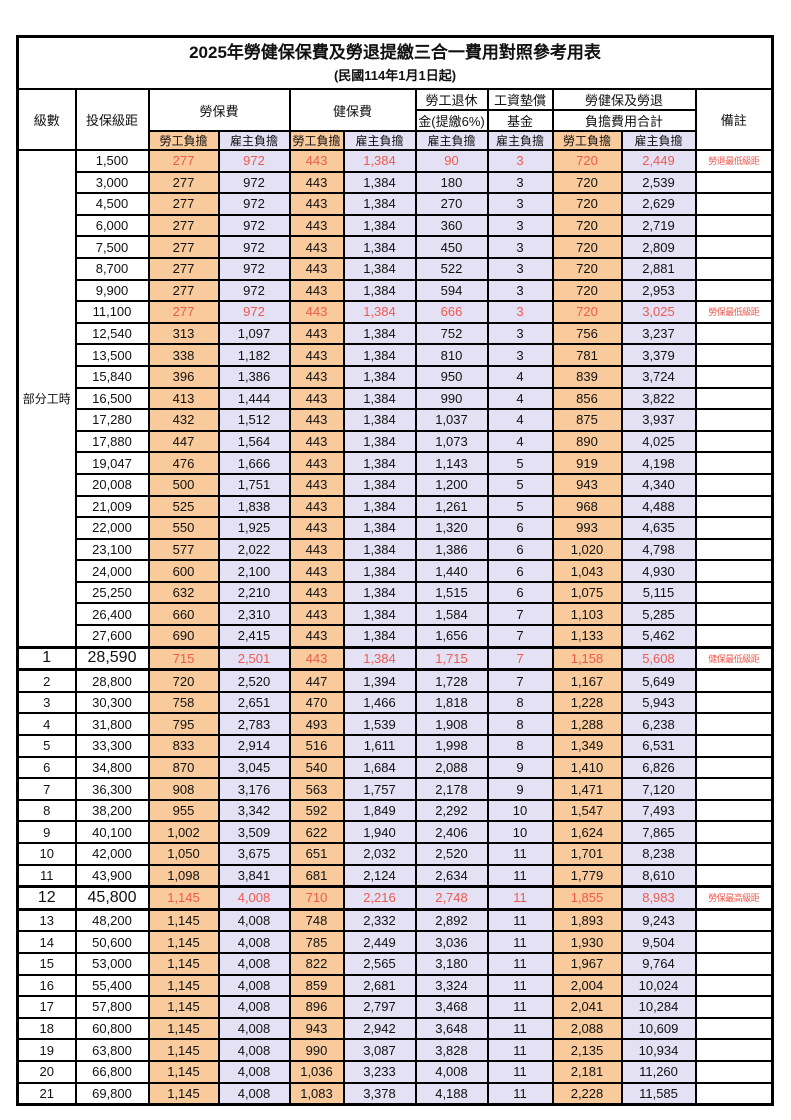 Image resolution: width=791 pixels, height=1120 pixels. I want to click on value-cell: 3,036, so click(451, 942).